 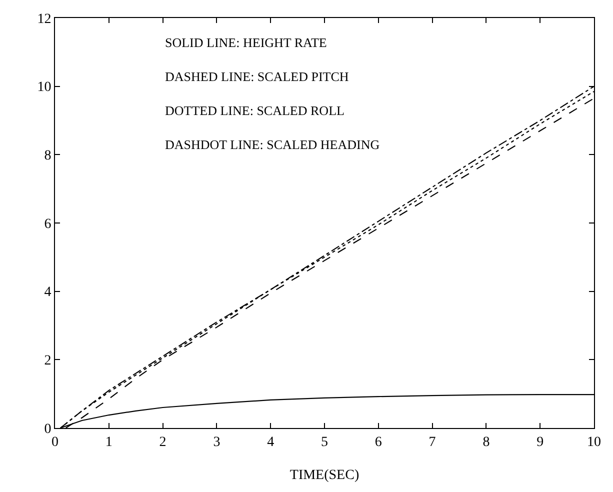 What do you see at coordinates (48, 224) in the screenshot?
I see `y-tick-label: 6` at bounding box center [48, 224].